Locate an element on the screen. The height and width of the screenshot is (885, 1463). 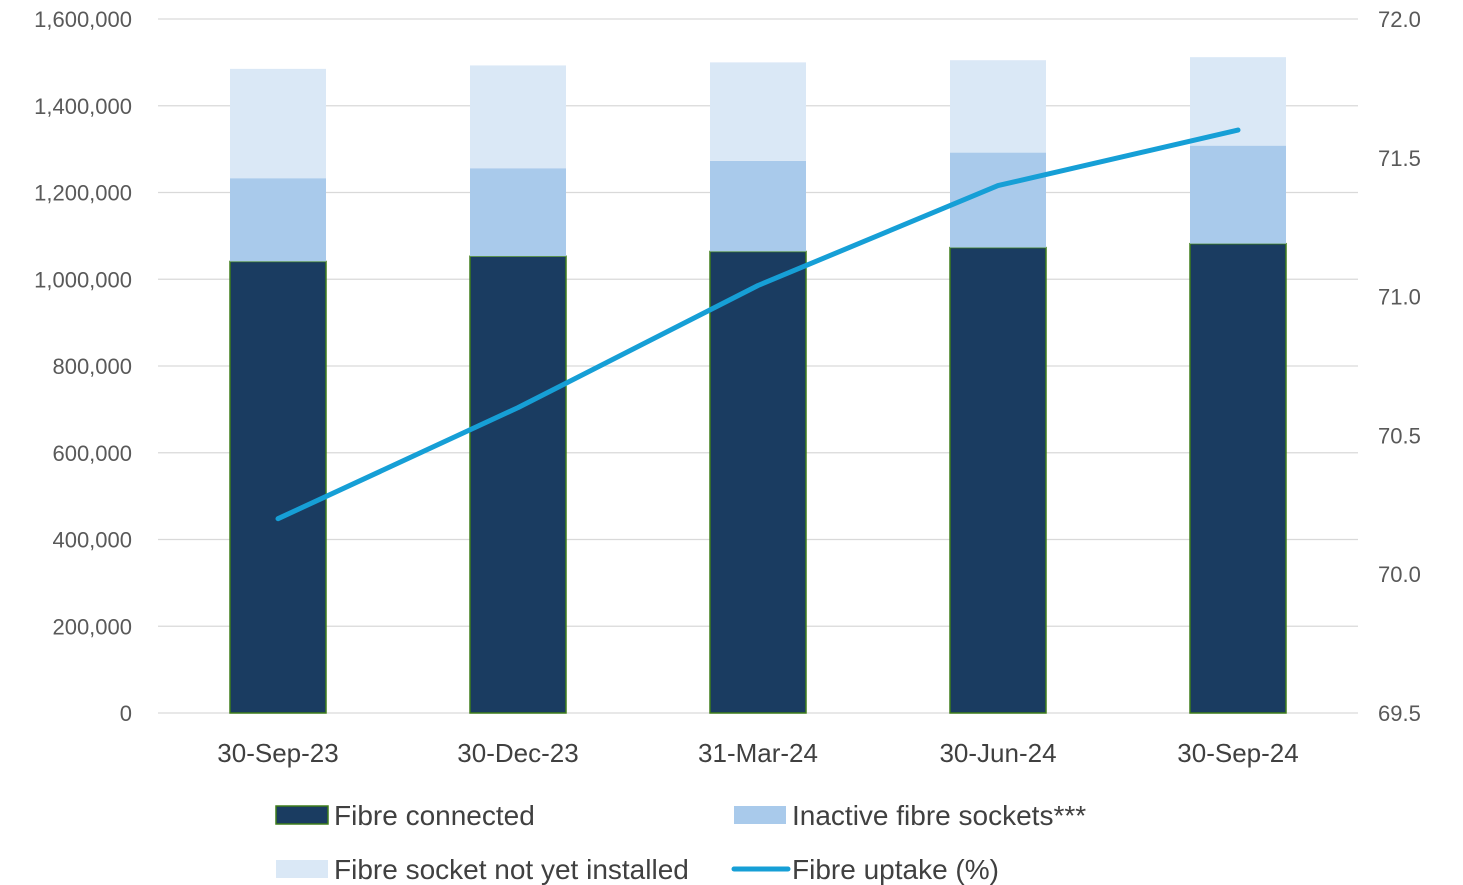
legend-label: Fibre socket not yet installed is located at coordinates (511, 869).